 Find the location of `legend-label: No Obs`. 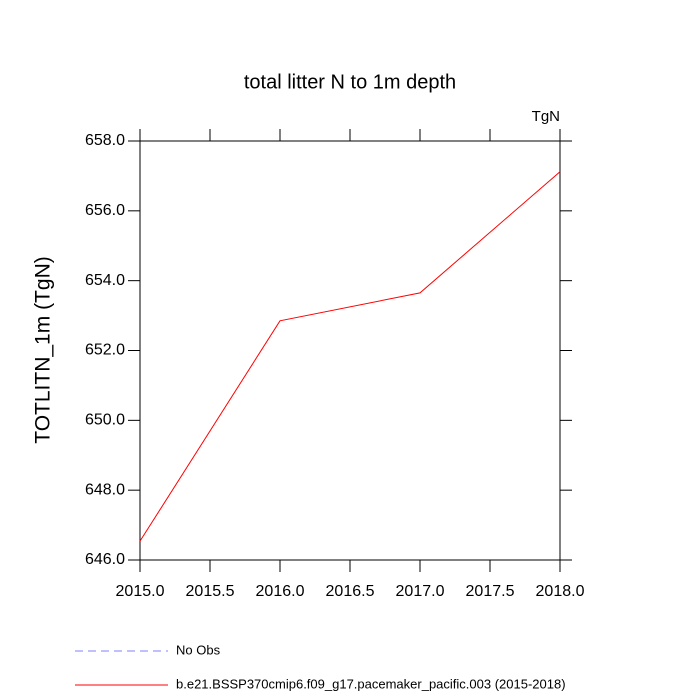

legend-label: No Obs is located at coordinates (198, 649).